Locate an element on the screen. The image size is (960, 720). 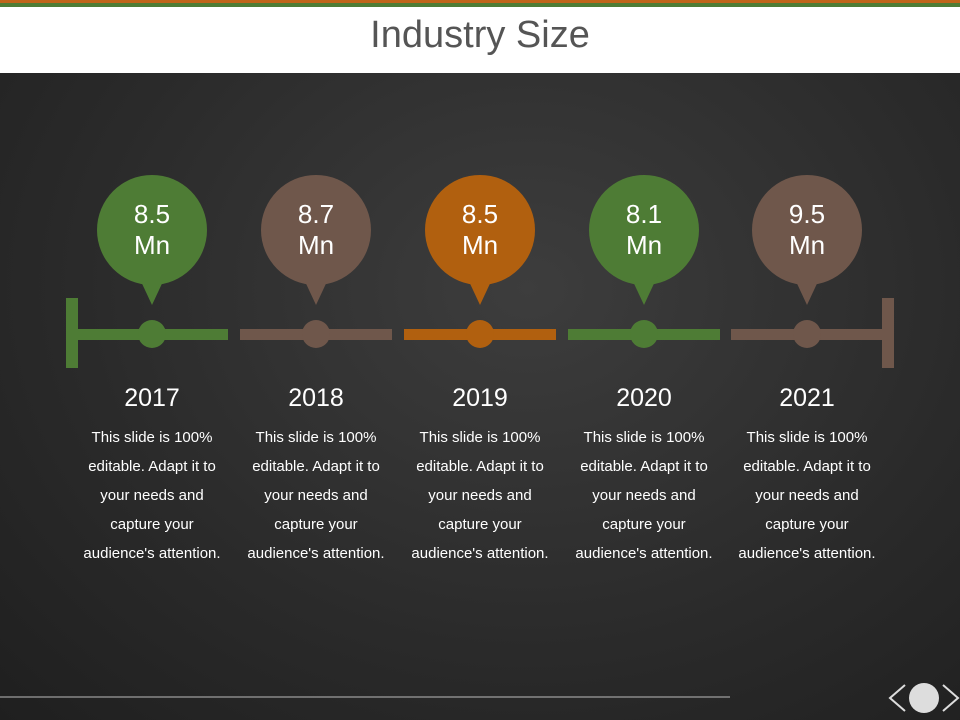
bubble-value: 8.1 Mn is located at coordinates (644, 229).